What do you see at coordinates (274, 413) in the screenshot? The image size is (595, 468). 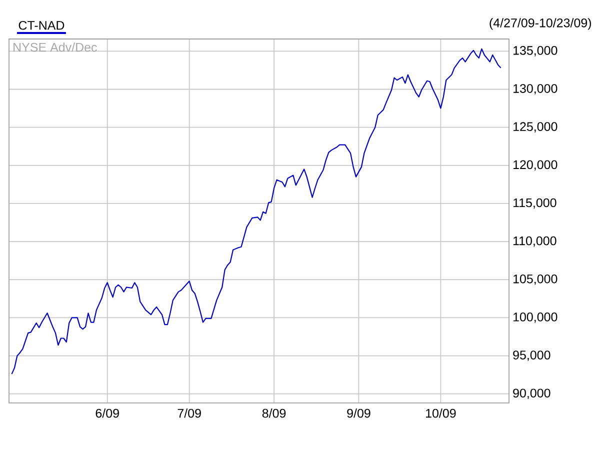 I see `x-tick-label: 8/09` at bounding box center [274, 413].